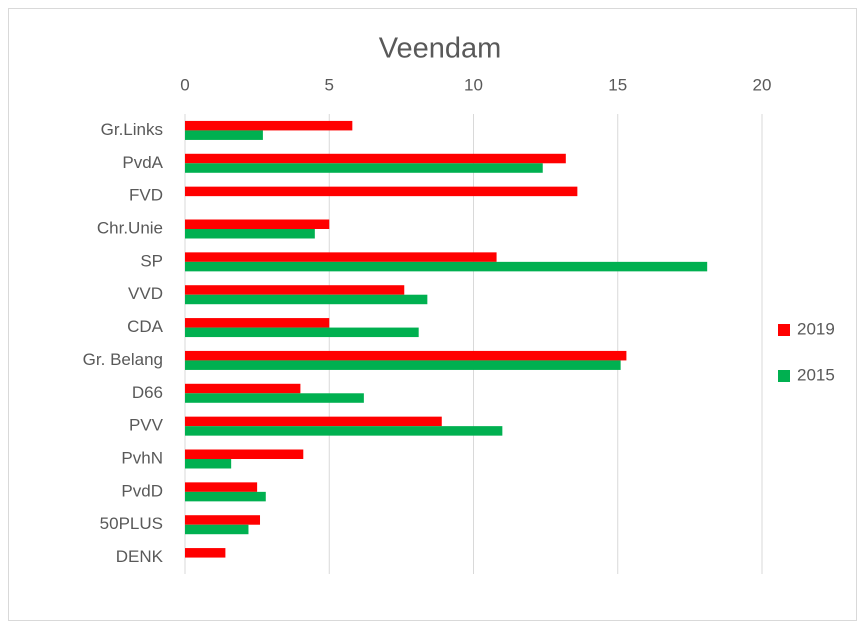  I want to click on y-tick-label: Gr. Belang, so click(123, 359).